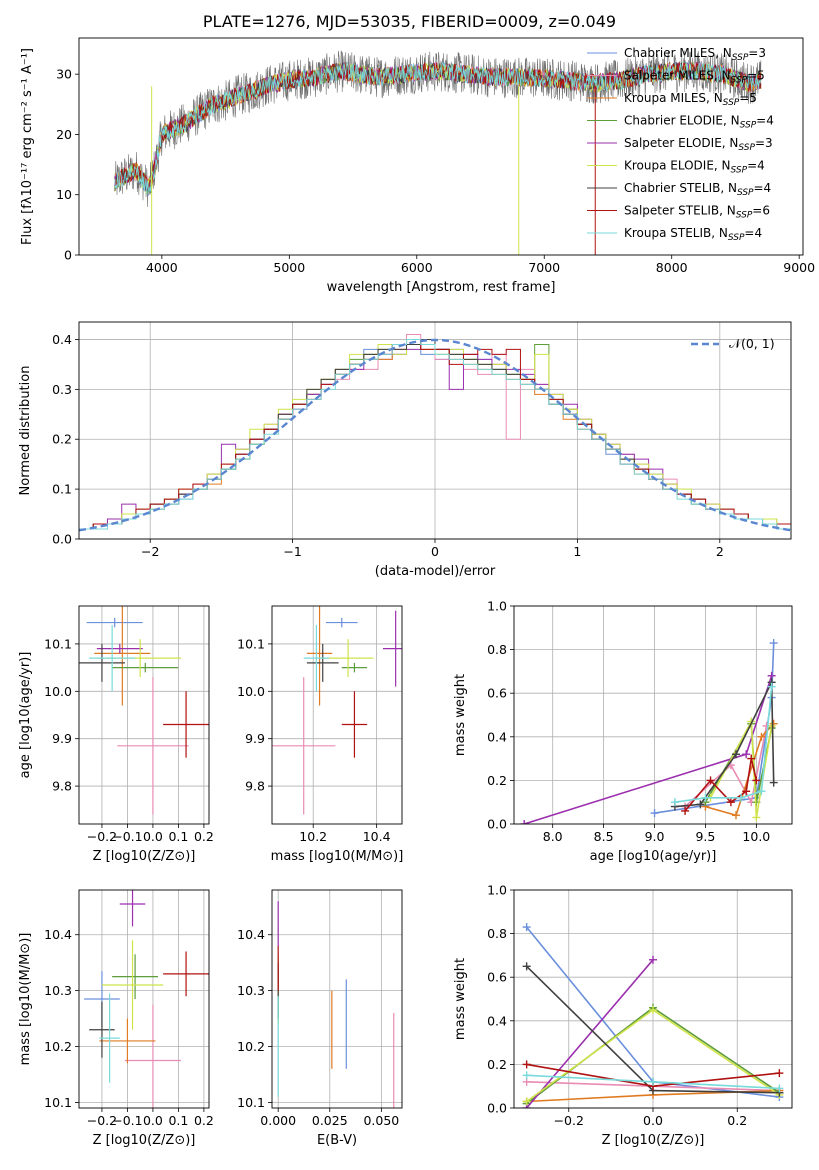  Describe the element at coordinates (58, 934) in the screenshot. I see `y-tick-label: 10.4` at that location.